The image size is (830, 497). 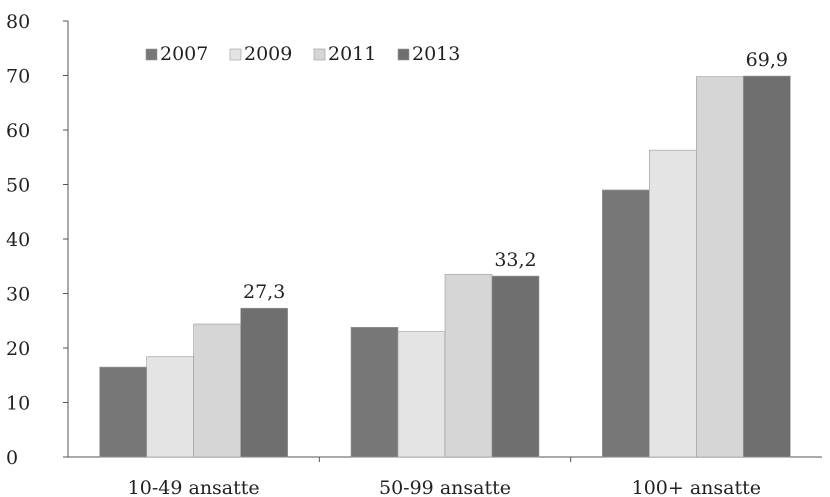 What do you see at coordinates (403, 54) in the screenshot?
I see `legend-swatch-2013` at bounding box center [403, 54].